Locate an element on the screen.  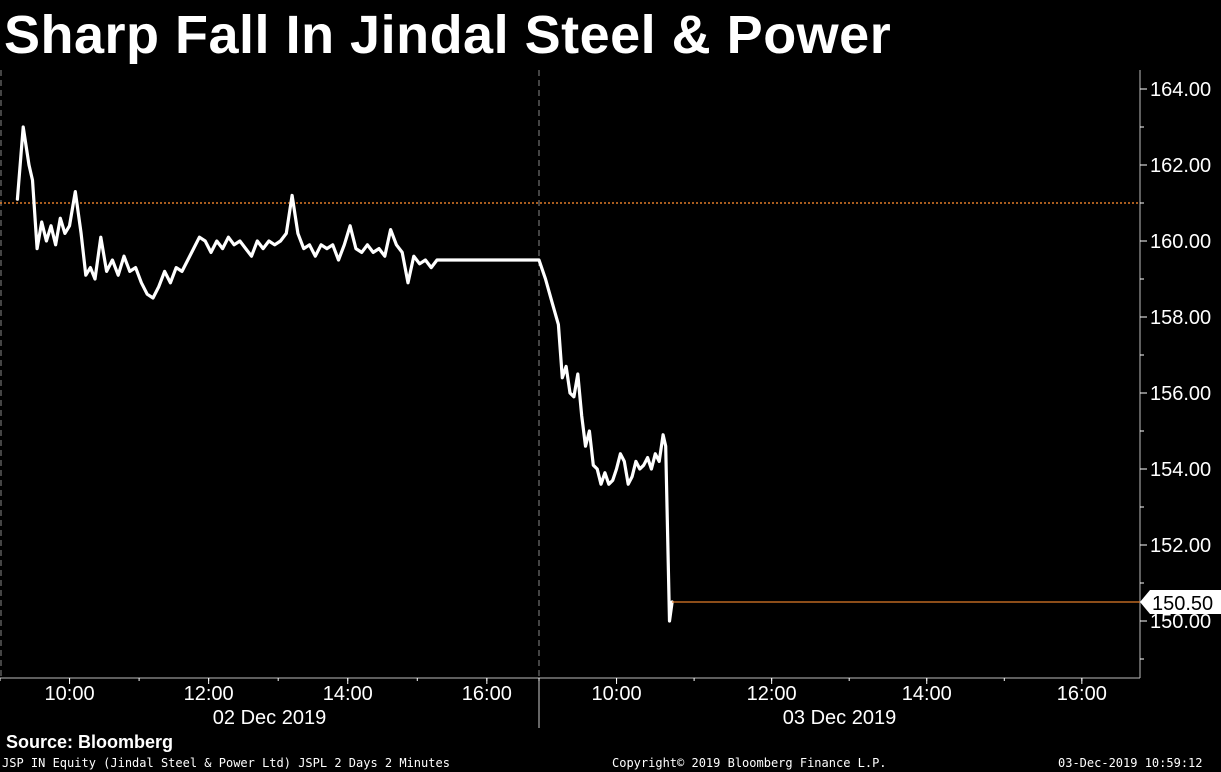
last-price-badge is located at coordinates (1180, 602).